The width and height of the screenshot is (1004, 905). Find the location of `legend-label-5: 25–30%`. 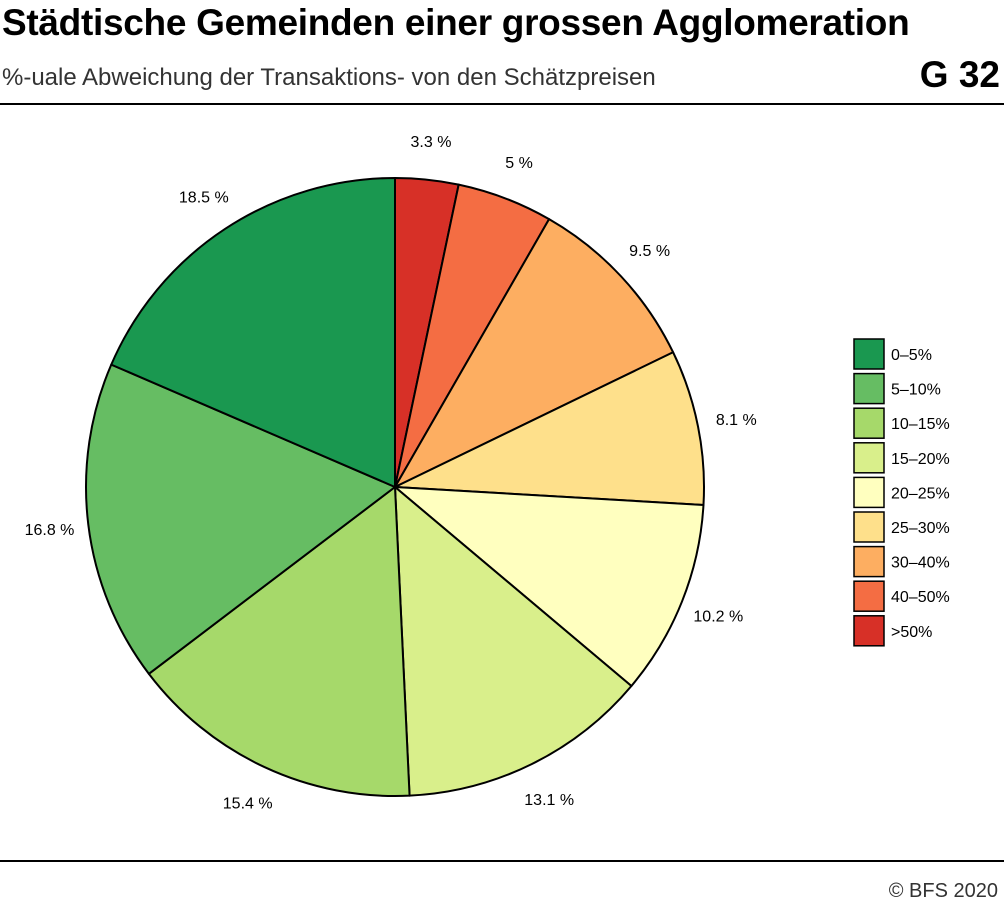

legend-label-5: 25–30% is located at coordinates (920, 528).